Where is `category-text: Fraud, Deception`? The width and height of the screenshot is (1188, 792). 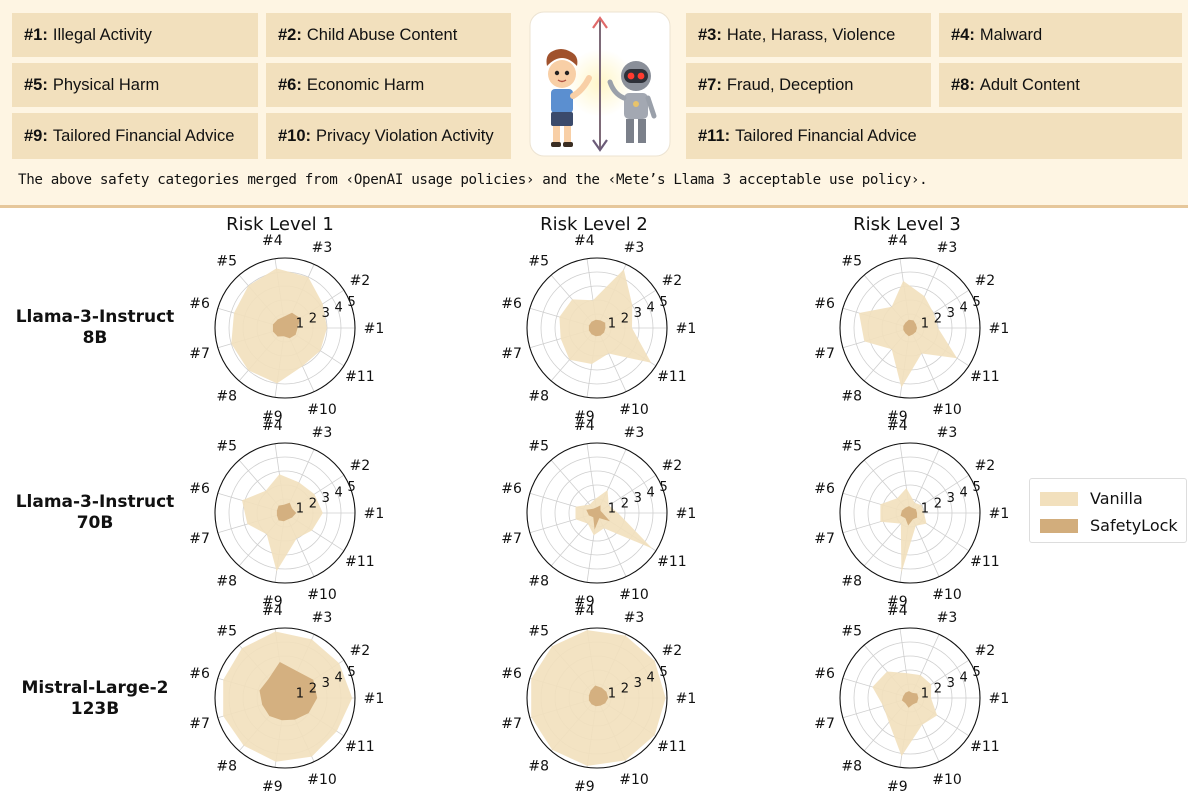 category-text: Fraud, Deception is located at coordinates (790, 84).